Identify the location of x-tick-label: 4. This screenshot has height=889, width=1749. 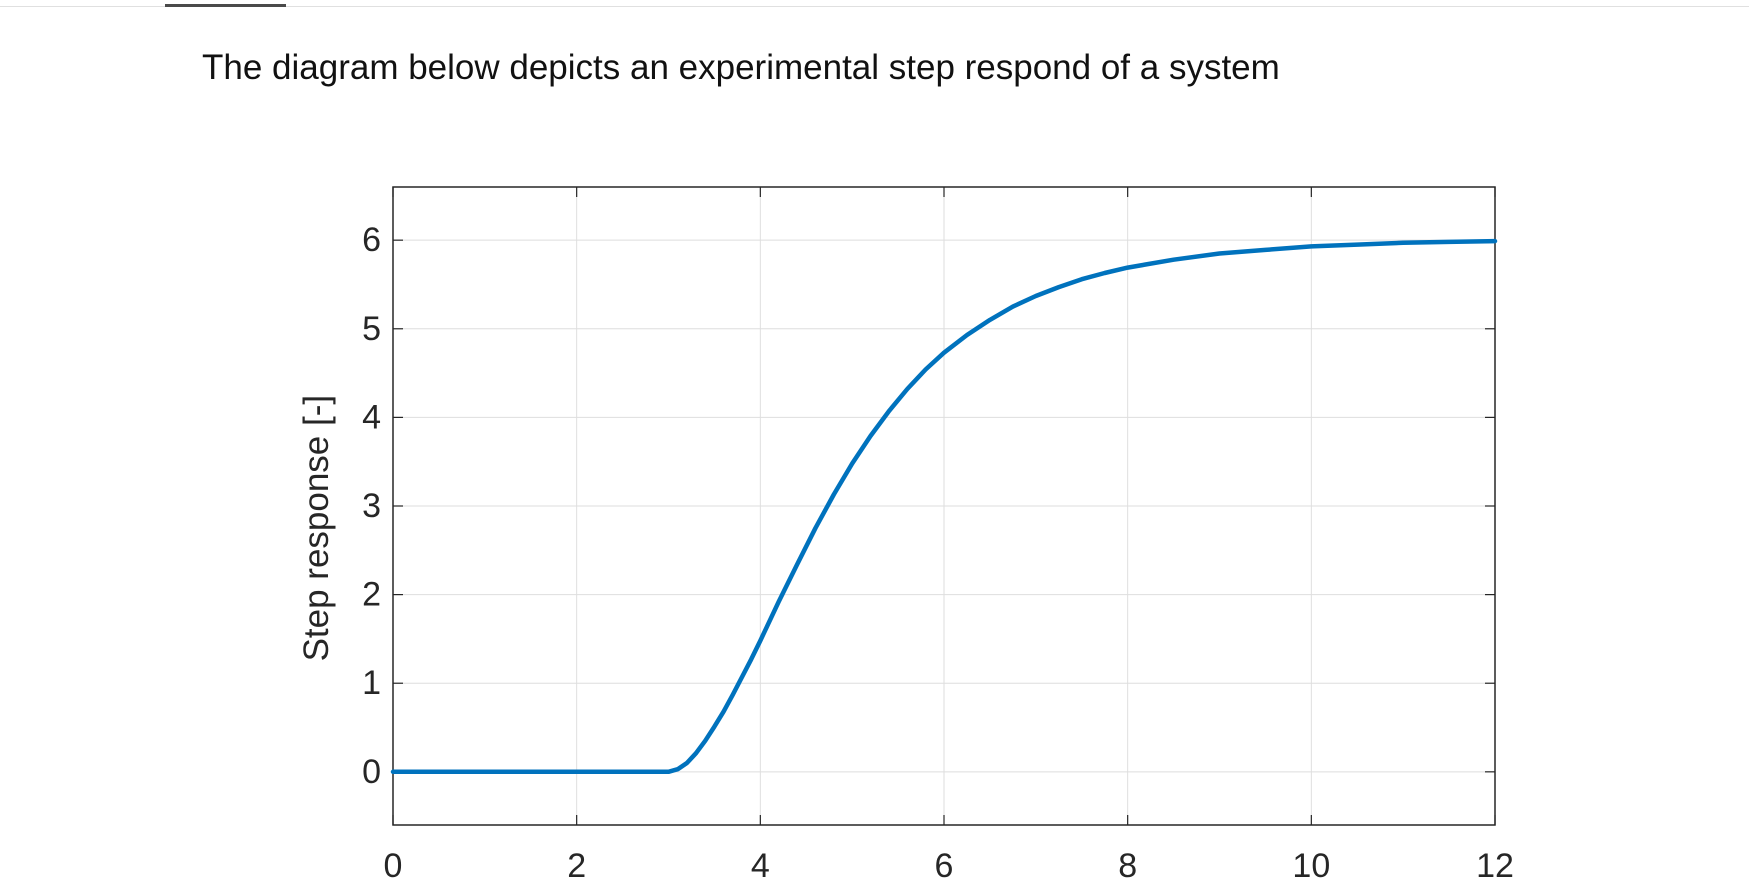
(760, 866).